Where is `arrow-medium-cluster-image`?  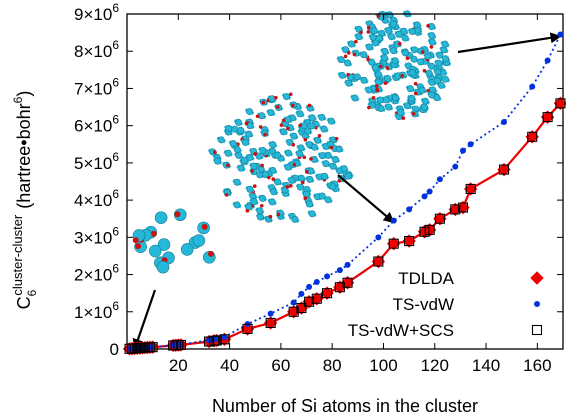
arrow-medium-cluster-image is located at coordinates (366, 199).